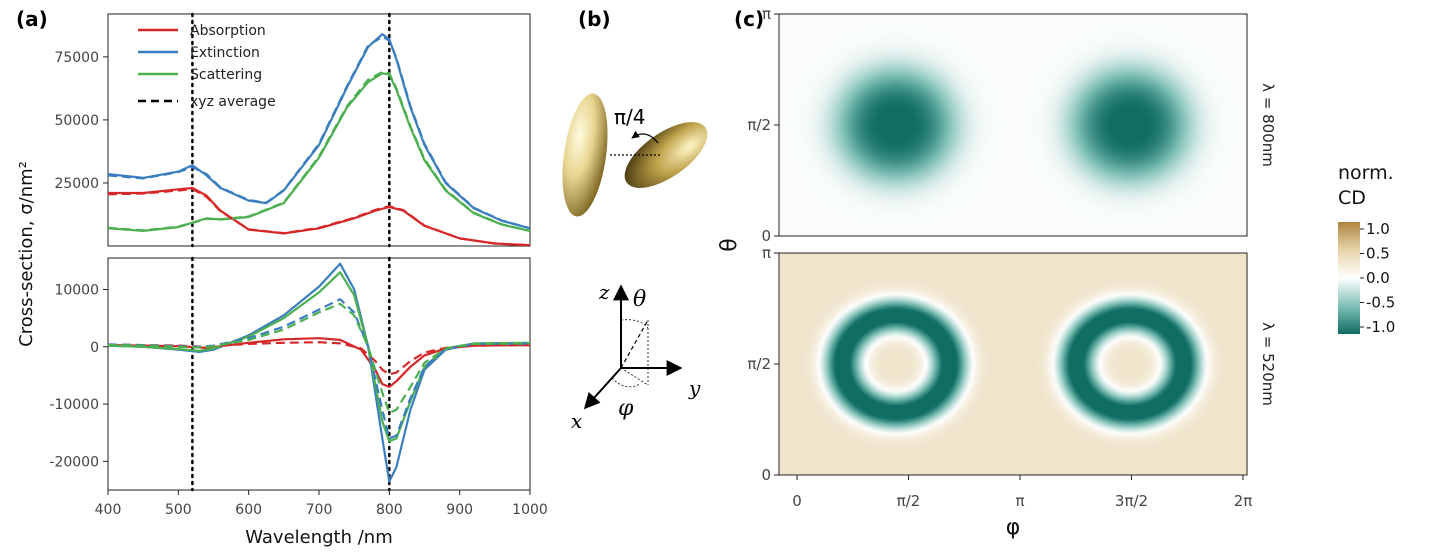 The width and height of the screenshot is (1429, 552). Describe the element at coordinates (694, 388) in the screenshot. I see `y-axis-label-diagram: y` at that location.